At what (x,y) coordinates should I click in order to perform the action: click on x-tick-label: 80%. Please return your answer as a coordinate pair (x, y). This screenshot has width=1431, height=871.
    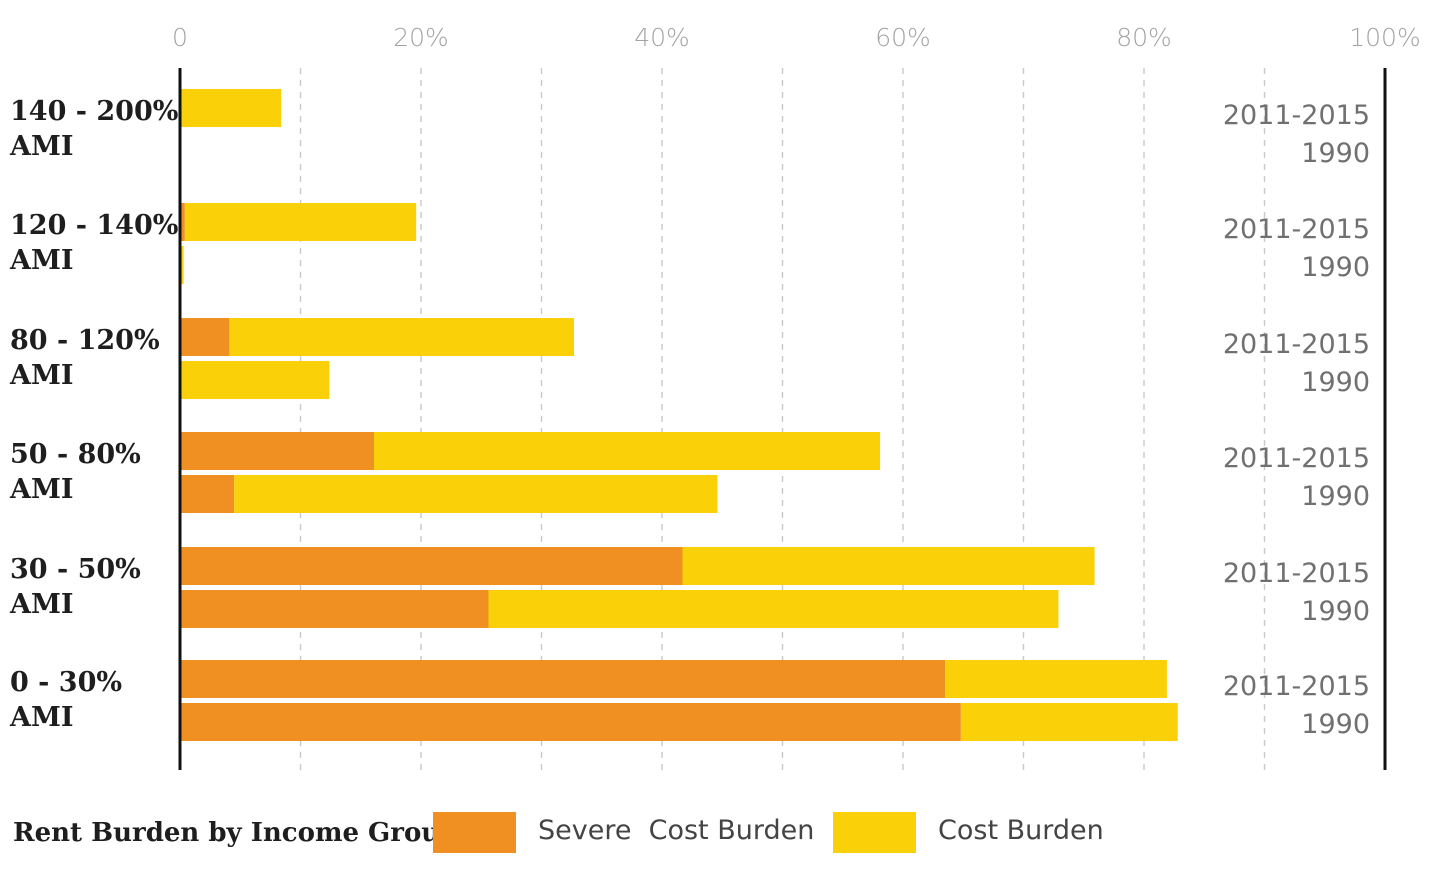
    Looking at the image, I should click on (1144, 37).